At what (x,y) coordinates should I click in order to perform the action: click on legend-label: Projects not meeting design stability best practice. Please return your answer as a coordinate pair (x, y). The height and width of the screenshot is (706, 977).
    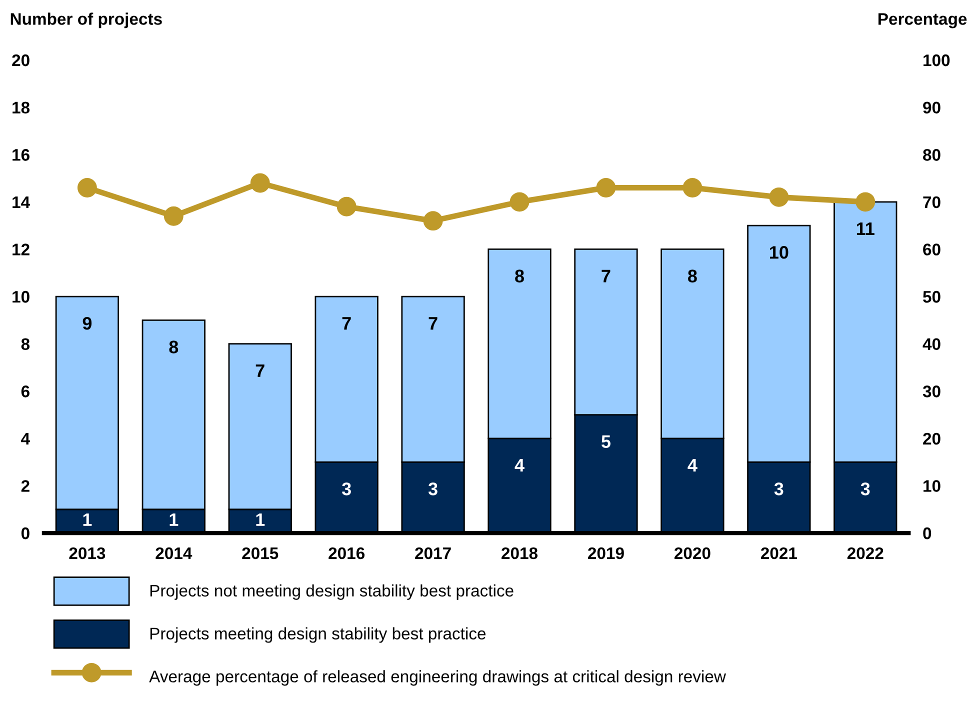
    Looking at the image, I should click on (332, 592).